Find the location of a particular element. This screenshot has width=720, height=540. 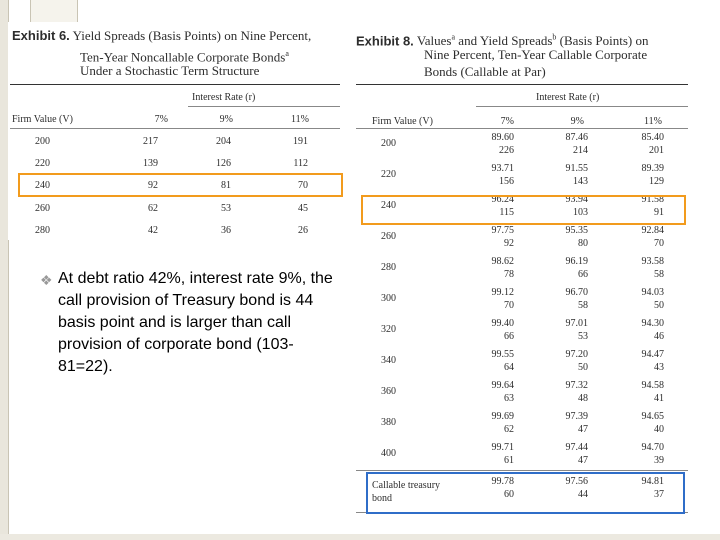

bond-value-cell: 97.01 is located at coordinates (577, 323).